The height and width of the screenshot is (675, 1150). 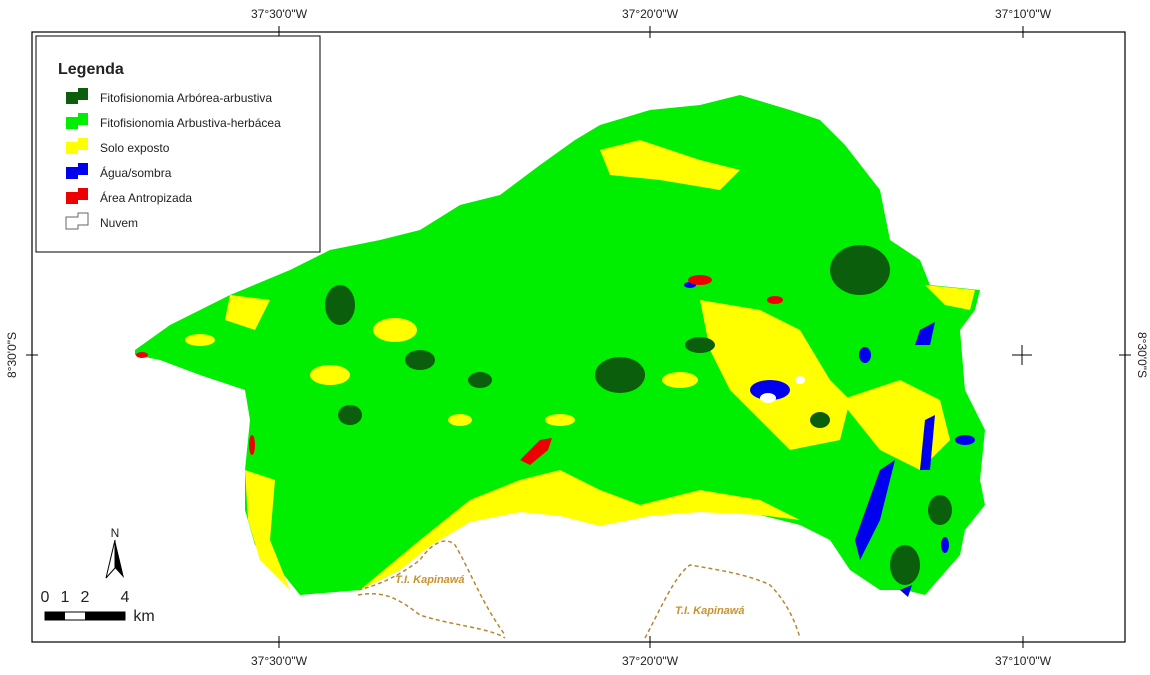 What do you see at coordinates (85, 597) in the screenshot?
I see `scale-label-part: 2` at bounding box center [85, 597].